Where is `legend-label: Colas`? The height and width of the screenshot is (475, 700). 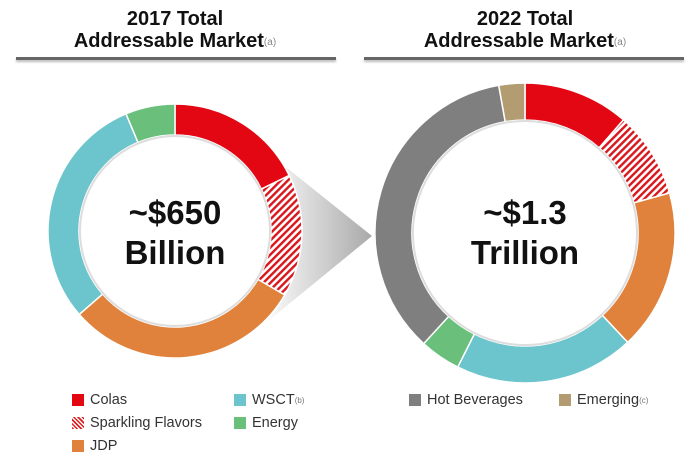 legend-label: Colas is located at coordinates (109, 400).